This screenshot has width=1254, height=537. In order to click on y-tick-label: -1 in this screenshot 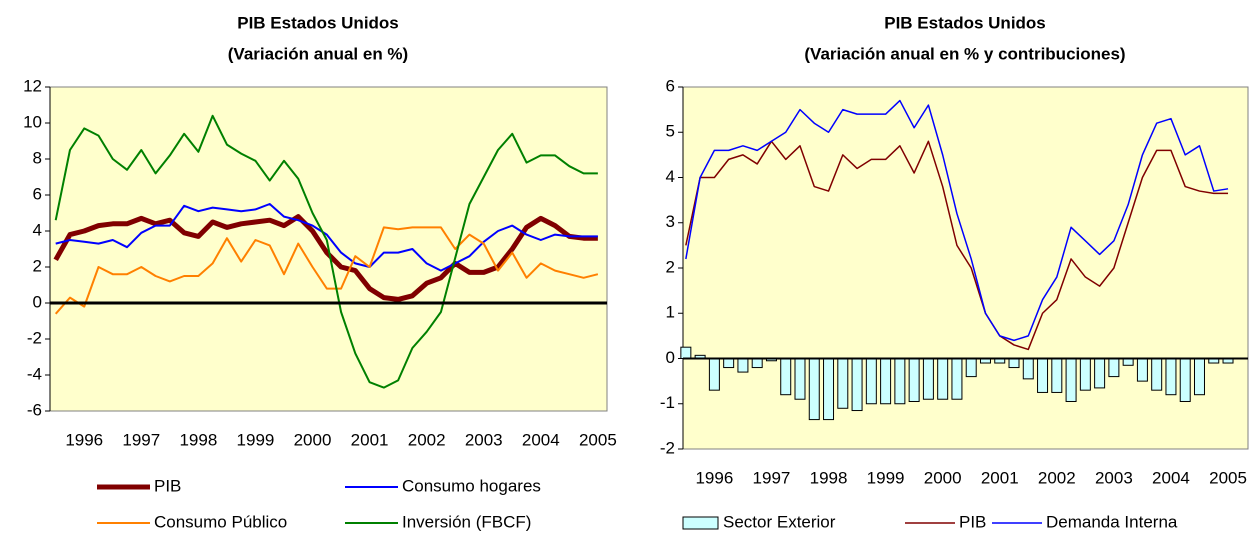, I will do `click(667, 402)`.